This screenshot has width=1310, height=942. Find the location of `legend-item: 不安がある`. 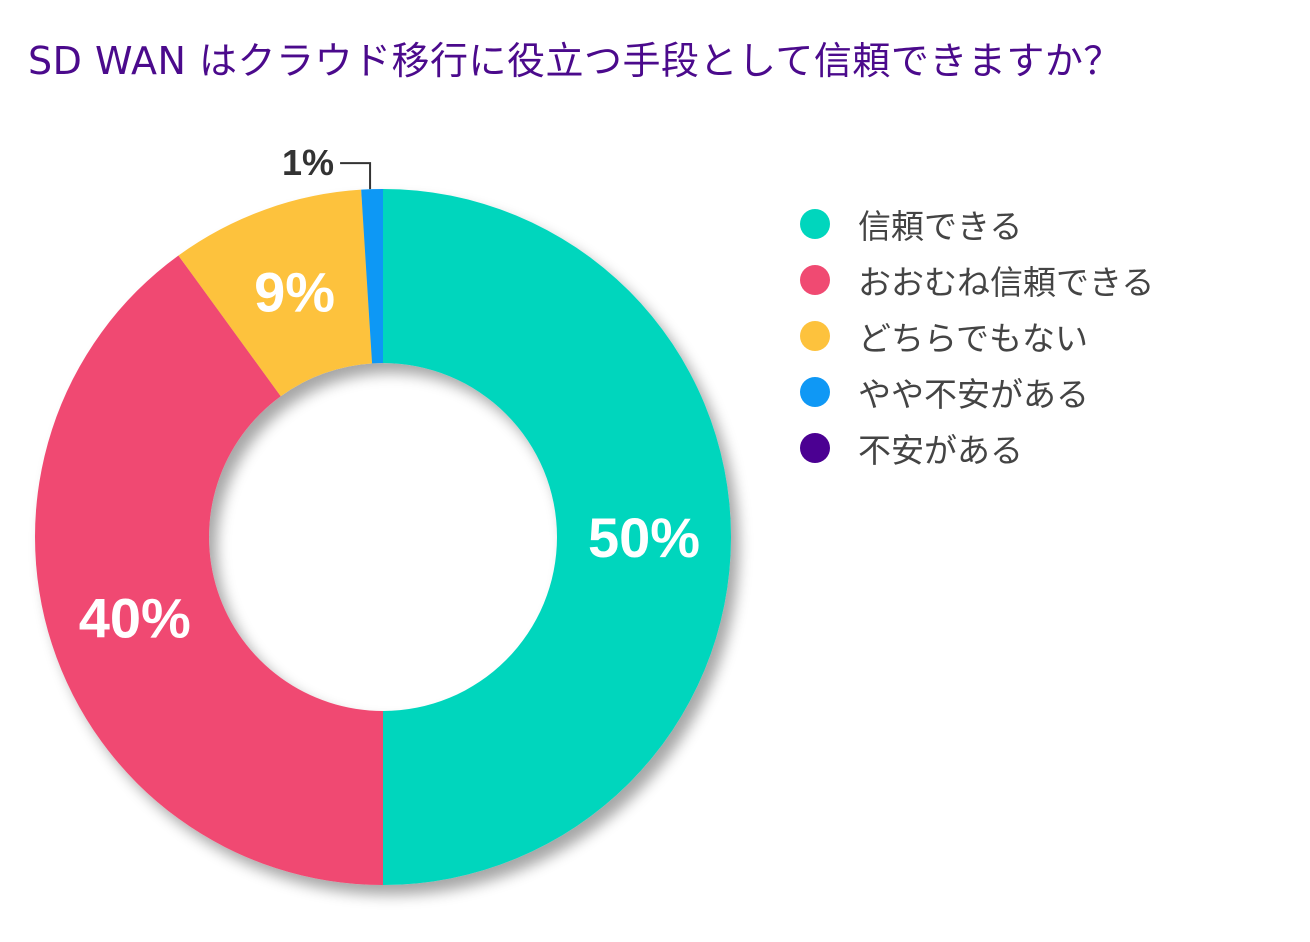

legend-item: 不安がある is located at coordinates (977, 448).